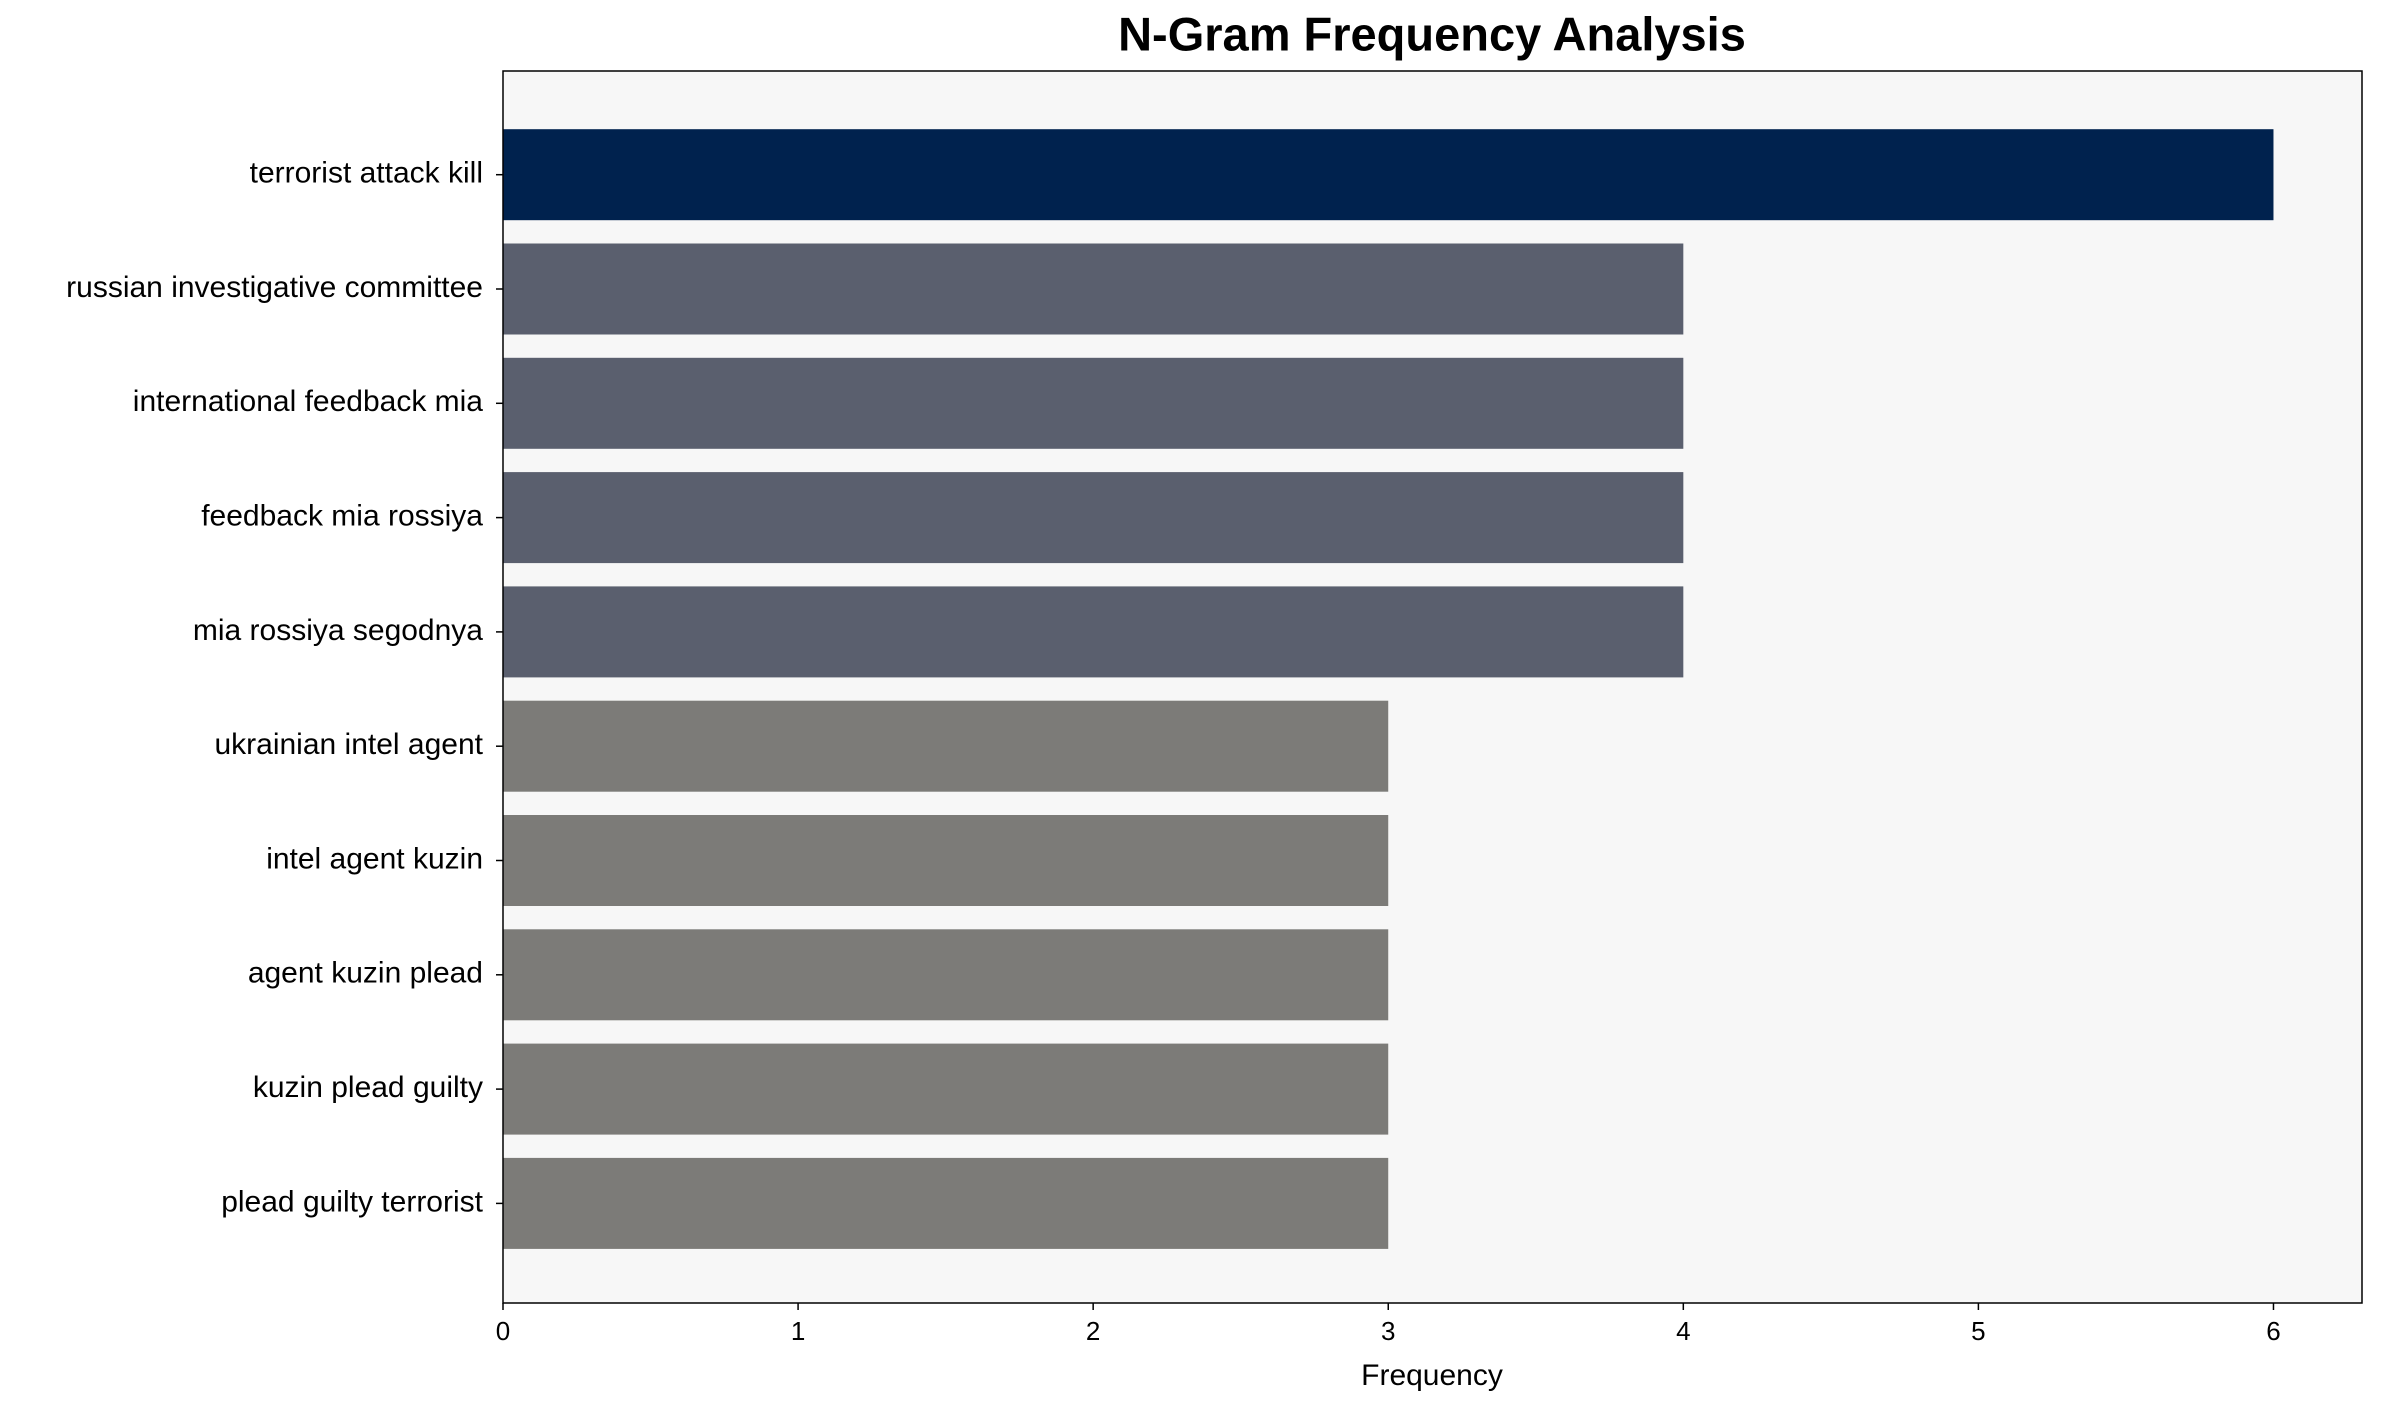  What do you see at coordinates (366, 173) in the screenshot?
I see `y-tick-label: terrorist attack kill` at bounding box center [366, 173].